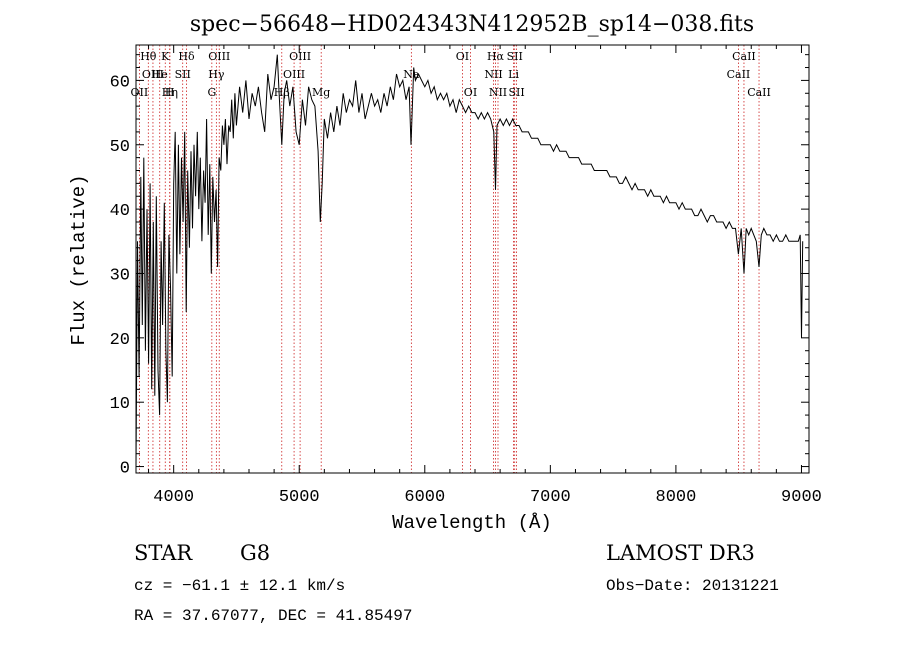  What do you see at coordinates (321, 92) in the screenshot?
I see `line-marker-label: Mg` at bounding box center [321, 92].